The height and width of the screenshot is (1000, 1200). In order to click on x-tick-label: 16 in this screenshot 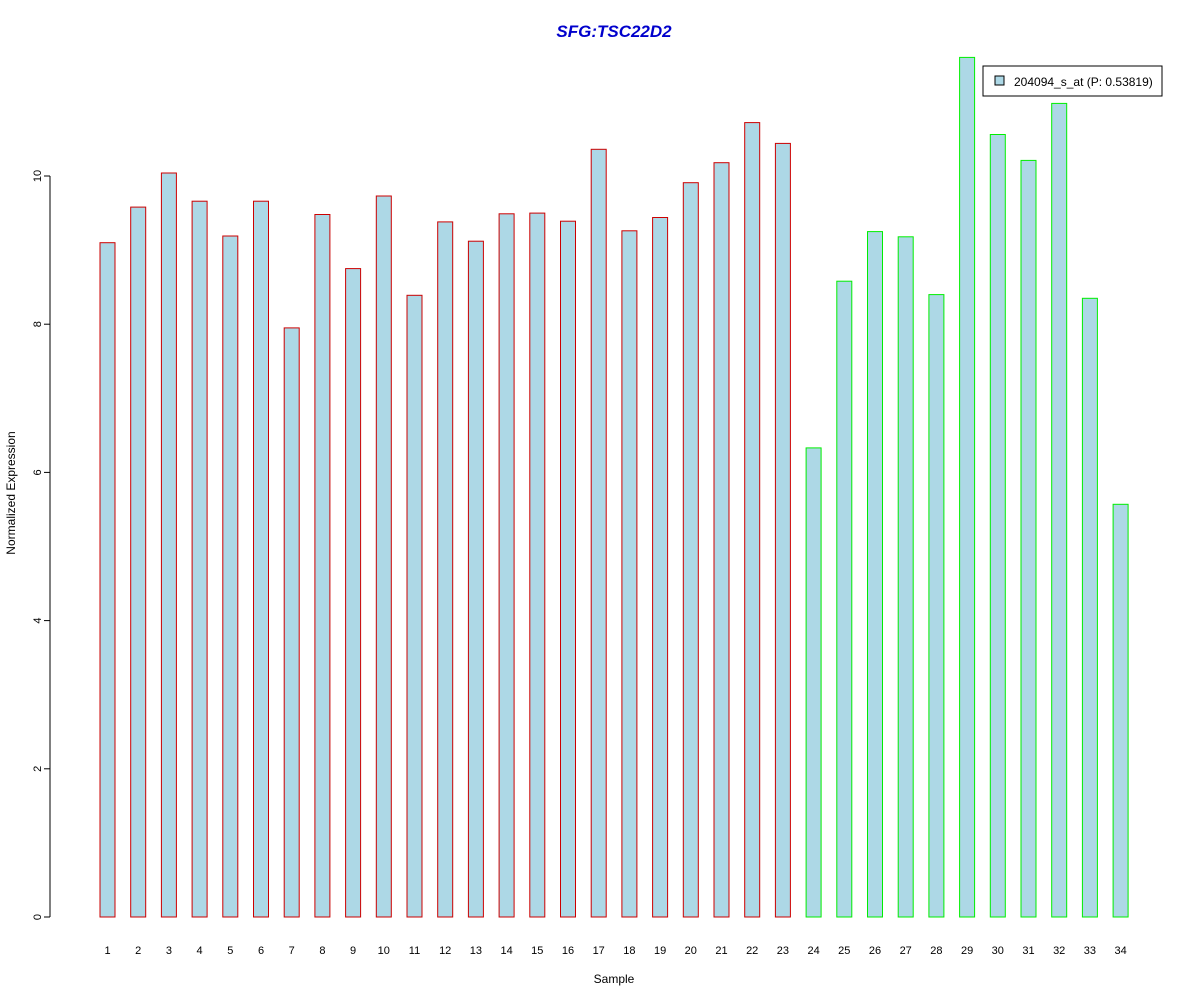, I will do `click(568, 951)`.